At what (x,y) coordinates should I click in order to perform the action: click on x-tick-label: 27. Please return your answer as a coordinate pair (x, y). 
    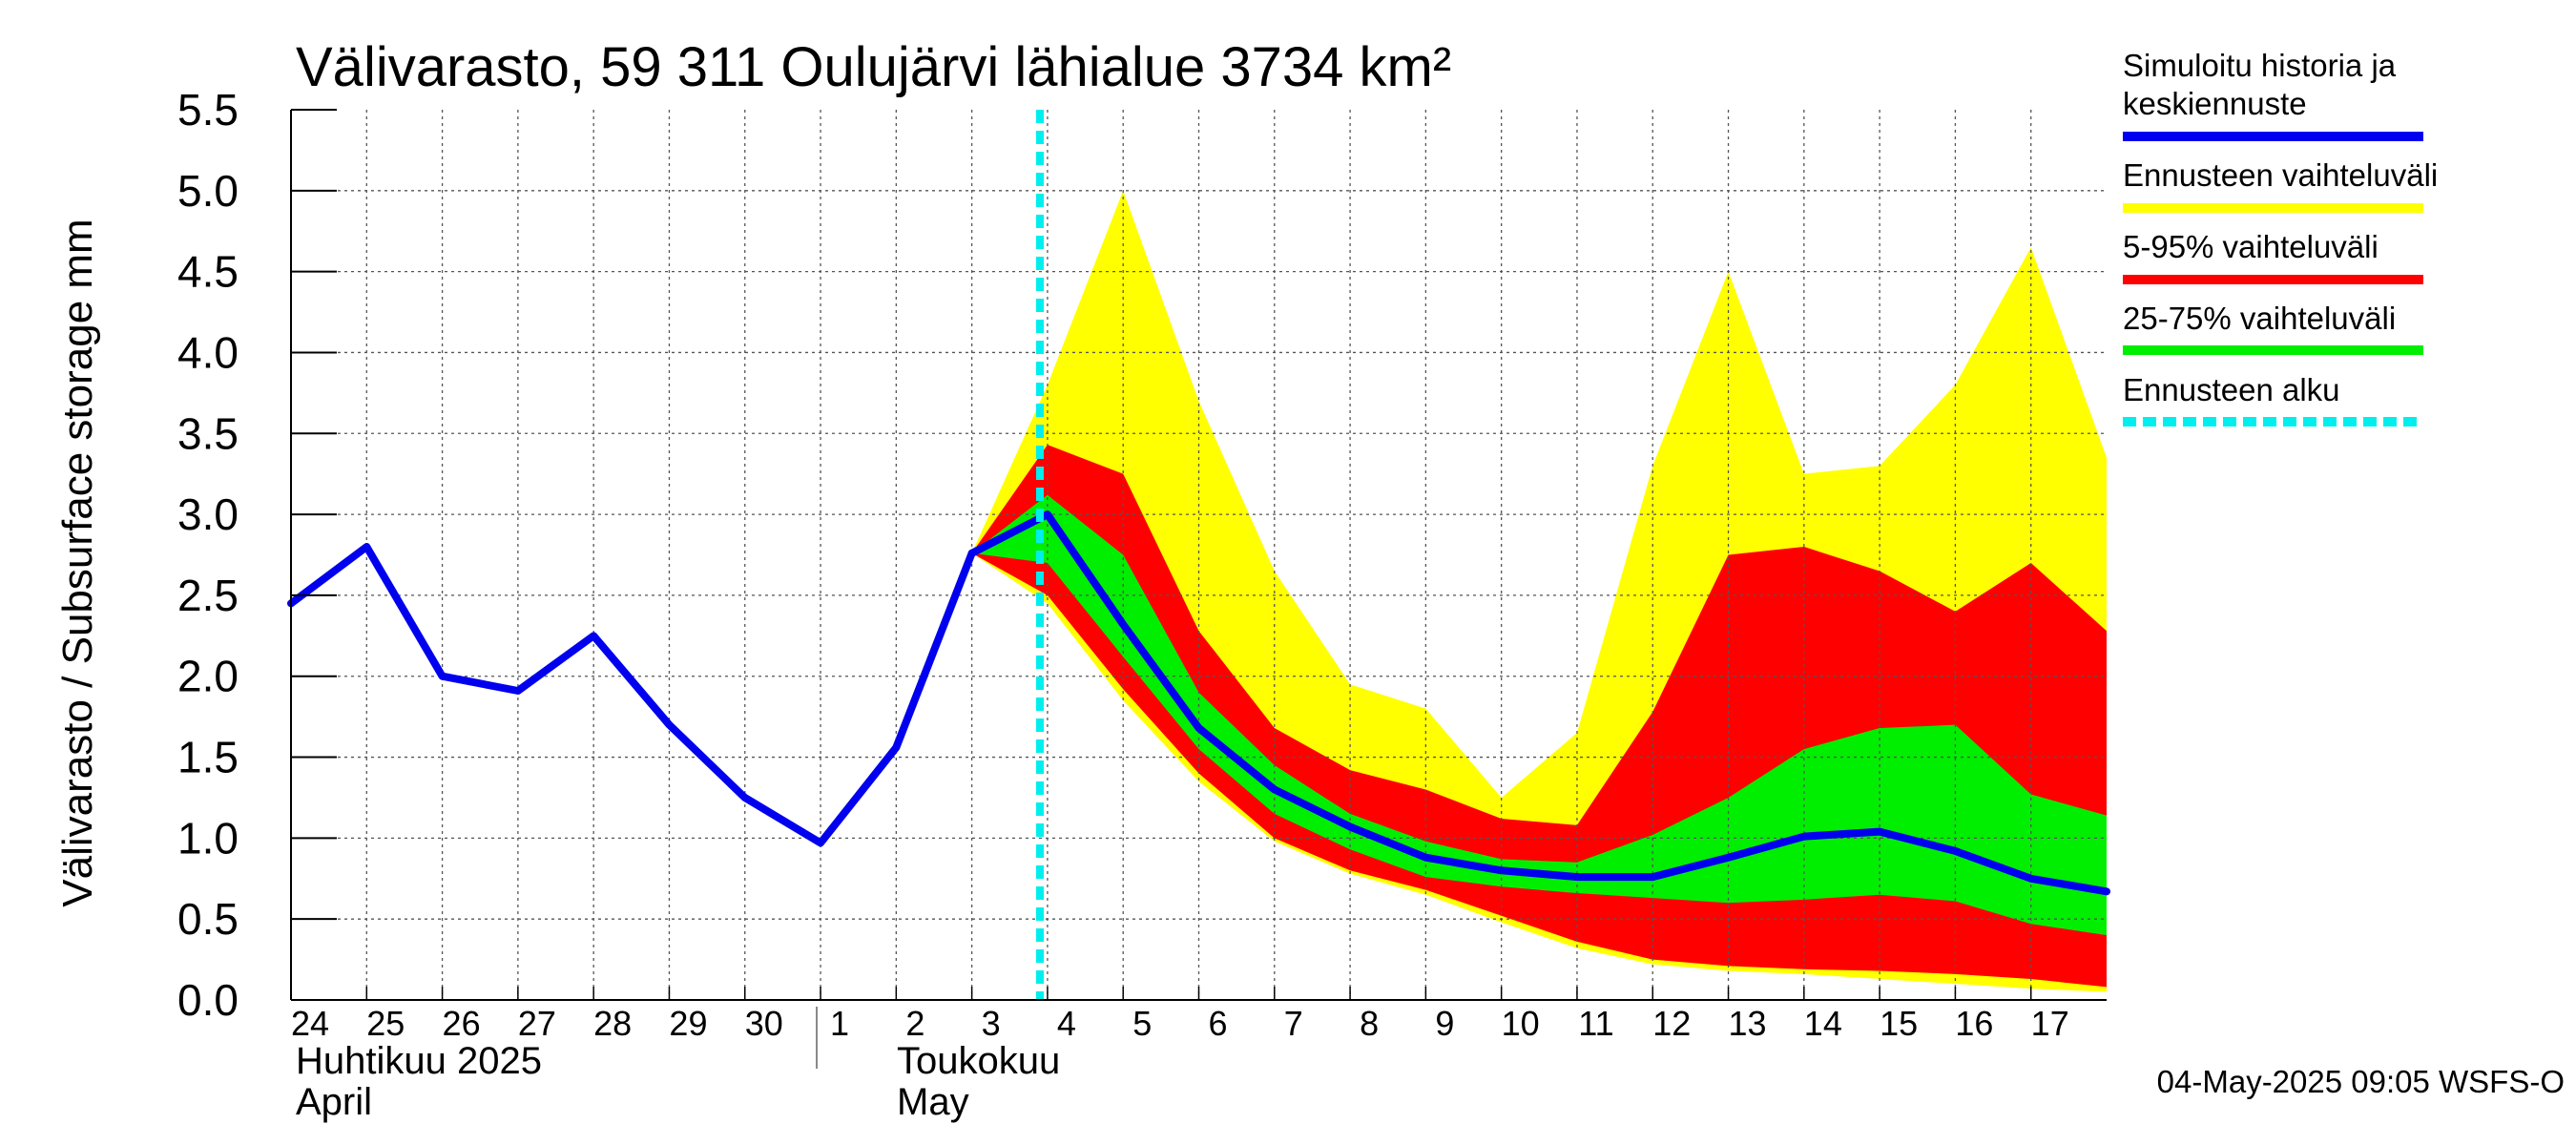
    Looking at the image, I should click on (537, 1023).